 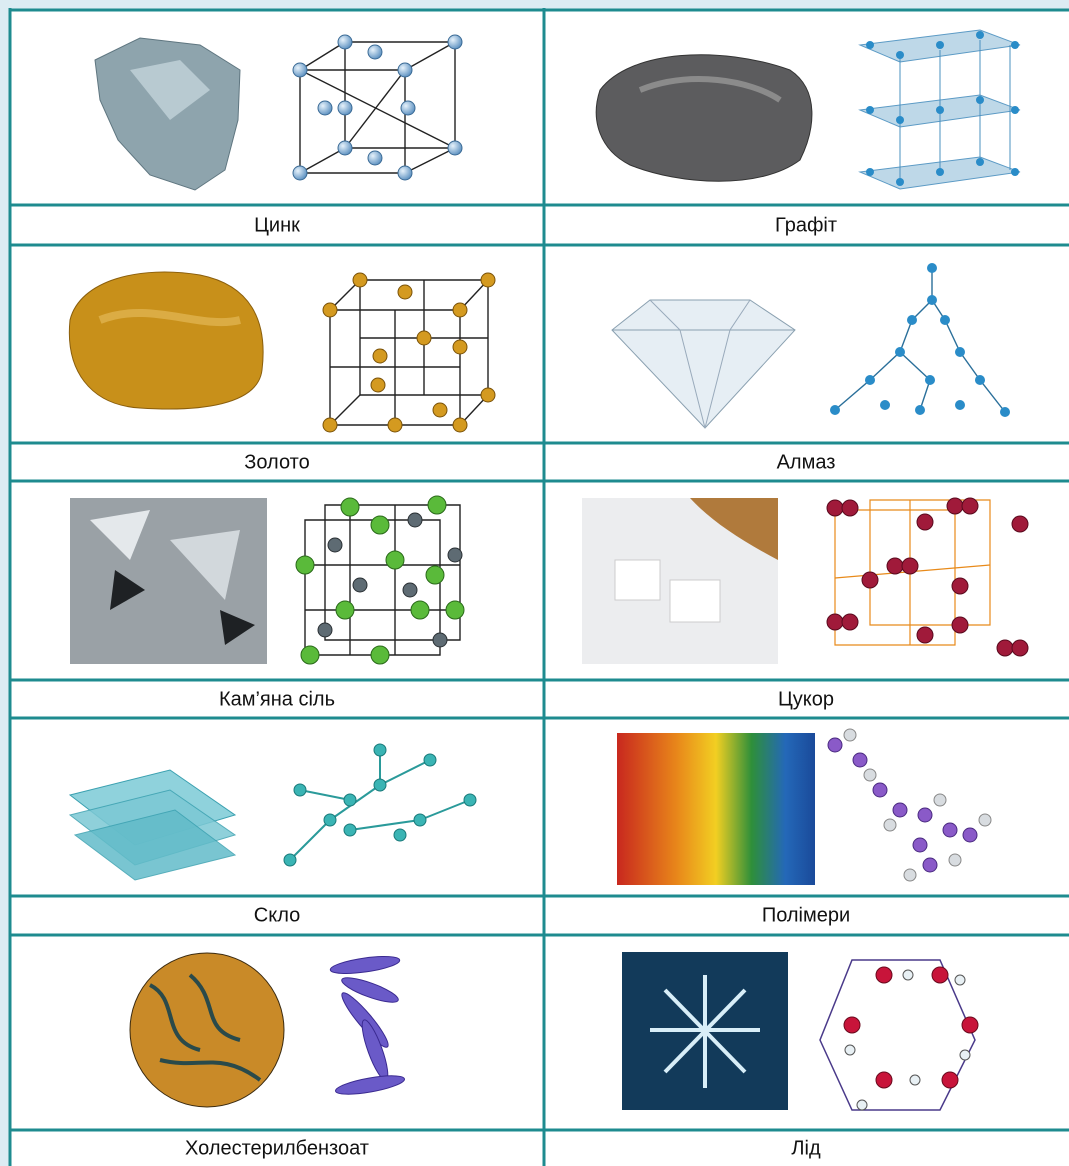 What do you see at coordinates (806, 699) in the screenshot?
I see `substance-label: Цукор` at bounding box center [806, 699].